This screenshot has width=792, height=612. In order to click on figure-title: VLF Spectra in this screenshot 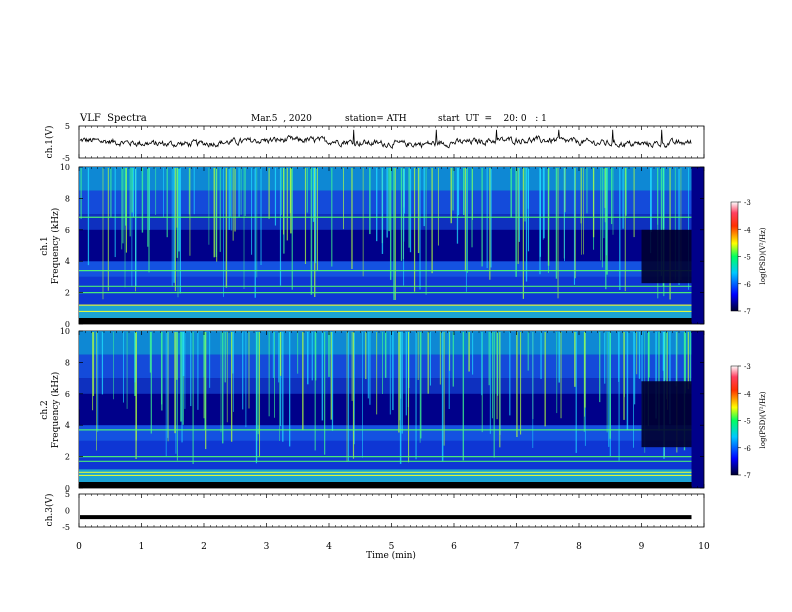, I will do `click(113, 118)`.